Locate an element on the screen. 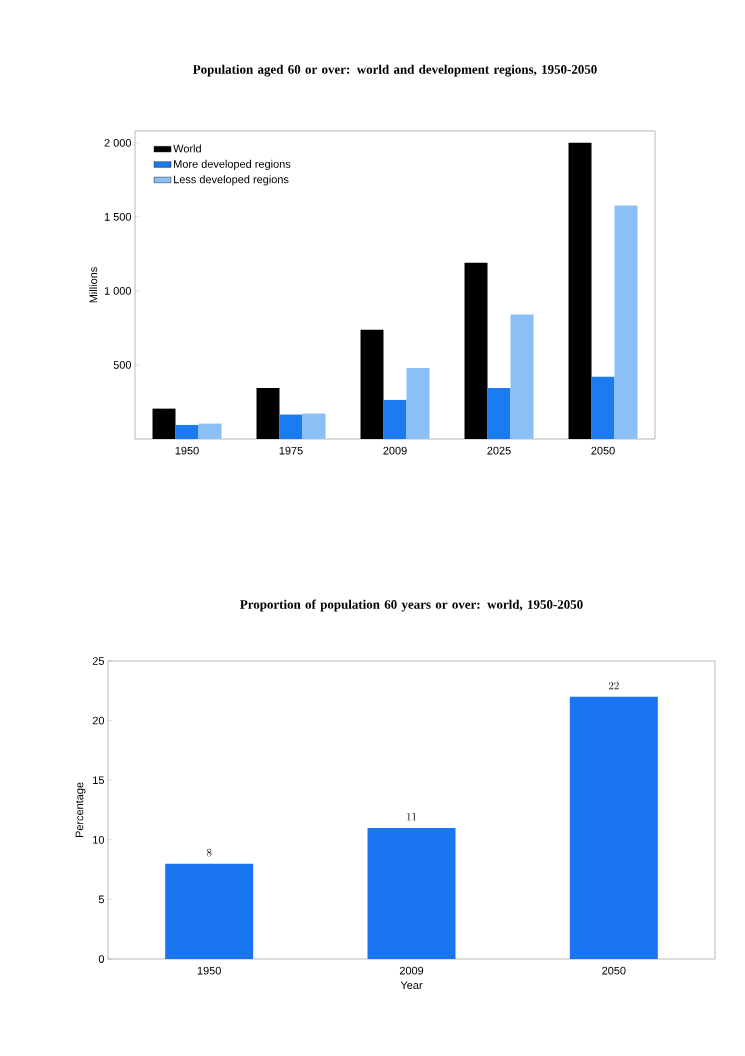 This screenshot has height=1056, width=745. y-tick-label: 500 is located at coordinates (122, 365).